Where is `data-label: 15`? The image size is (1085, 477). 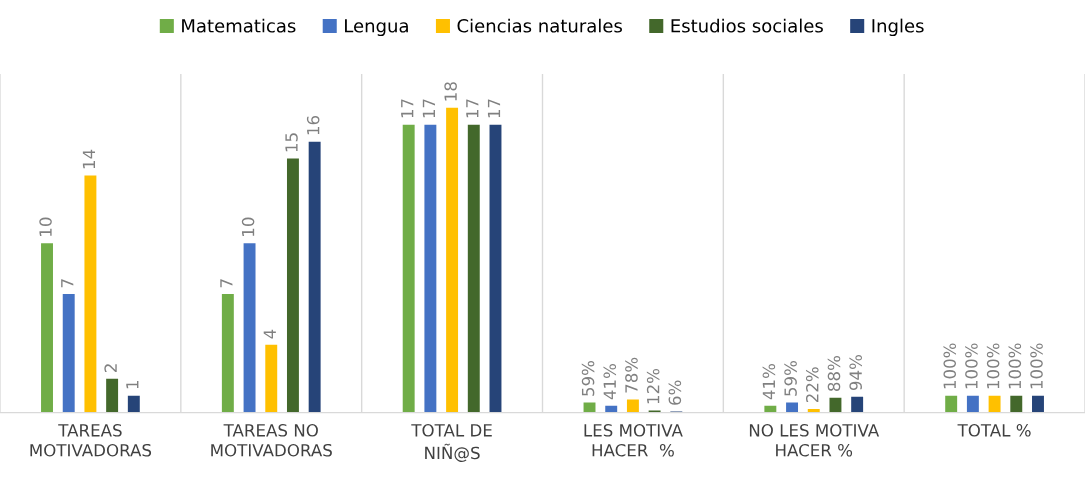
data-label: 15 is located at coordinates (291, 142).